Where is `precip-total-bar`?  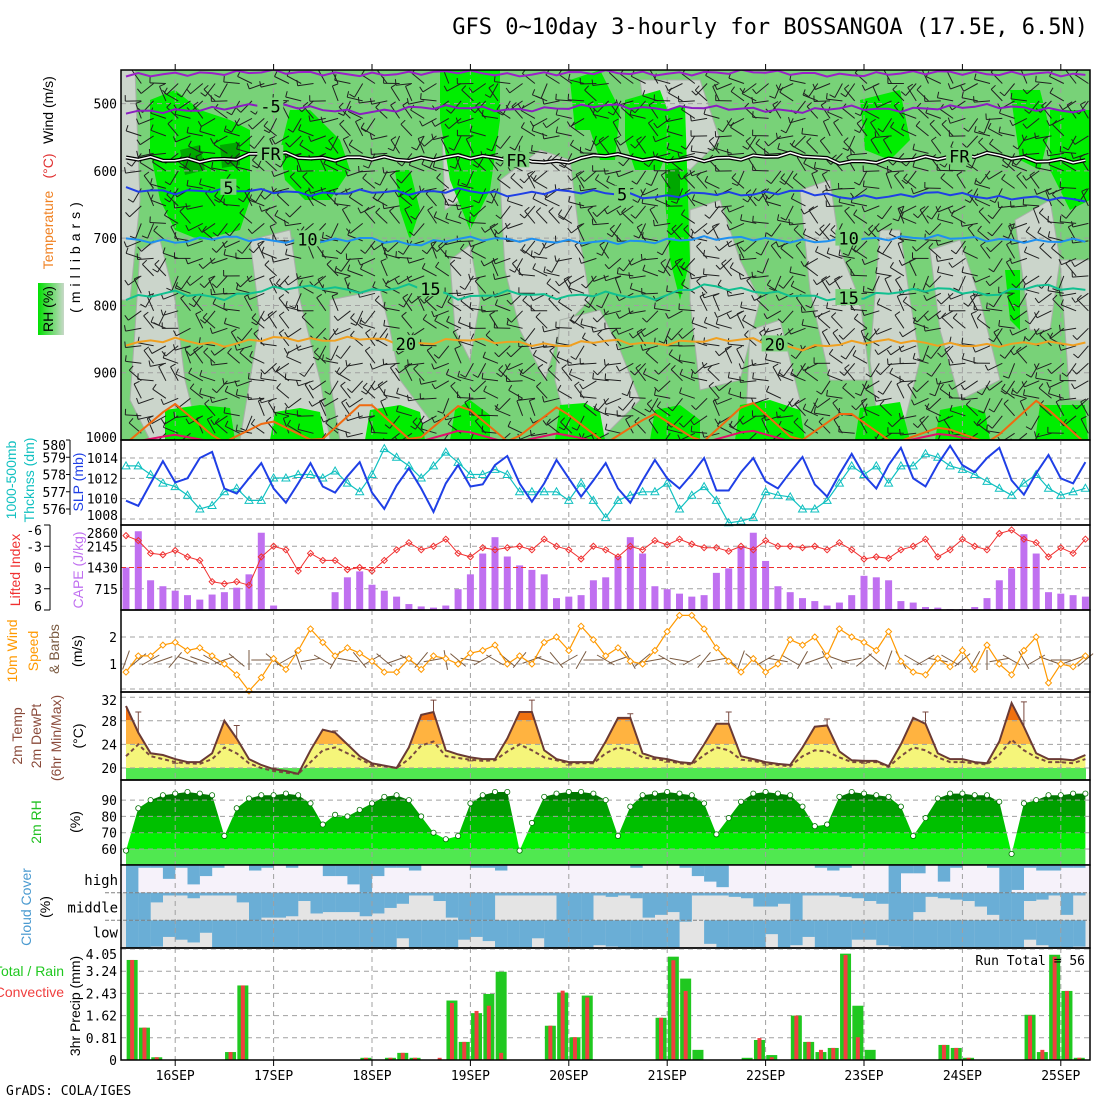
precip-total-bar is located at coordinates (698, 1054).